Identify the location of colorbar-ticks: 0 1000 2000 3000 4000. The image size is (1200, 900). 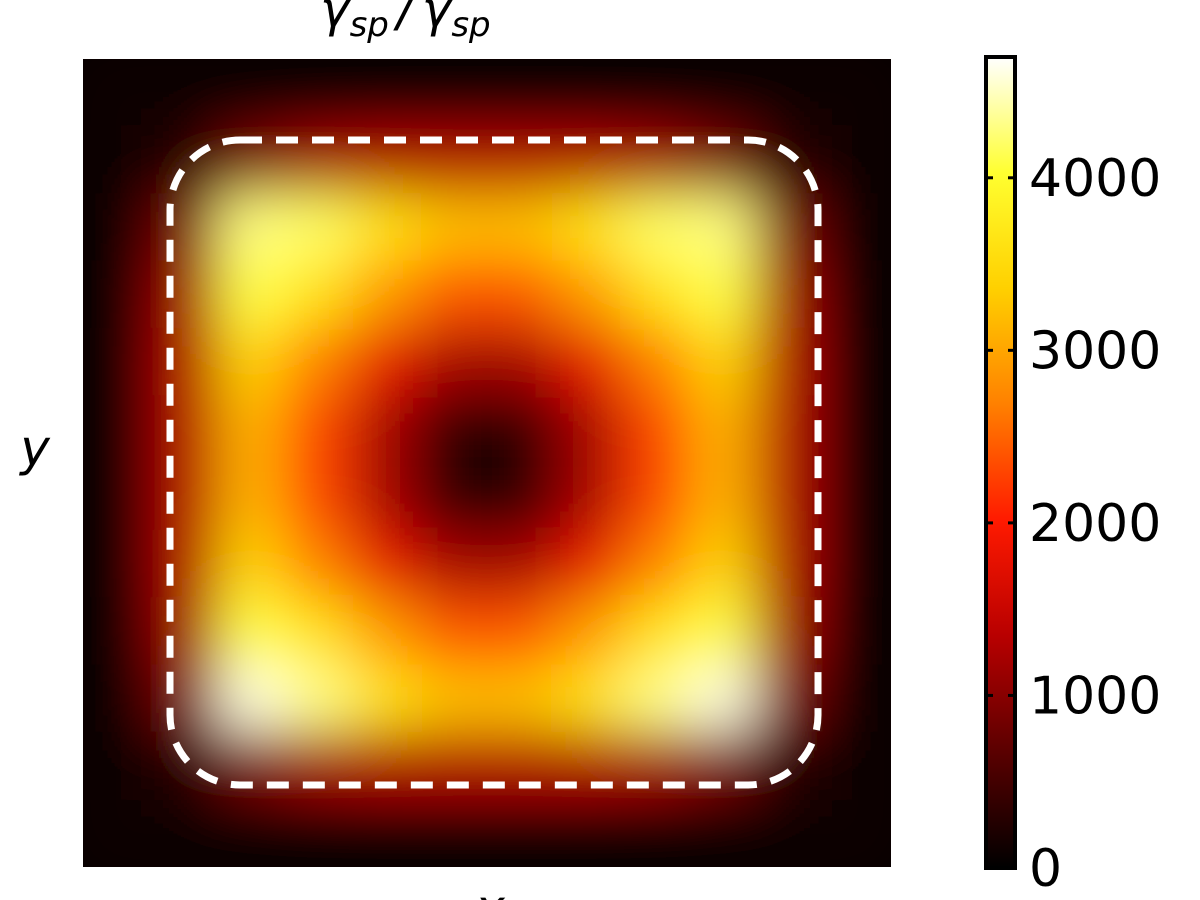
(1073, 524).